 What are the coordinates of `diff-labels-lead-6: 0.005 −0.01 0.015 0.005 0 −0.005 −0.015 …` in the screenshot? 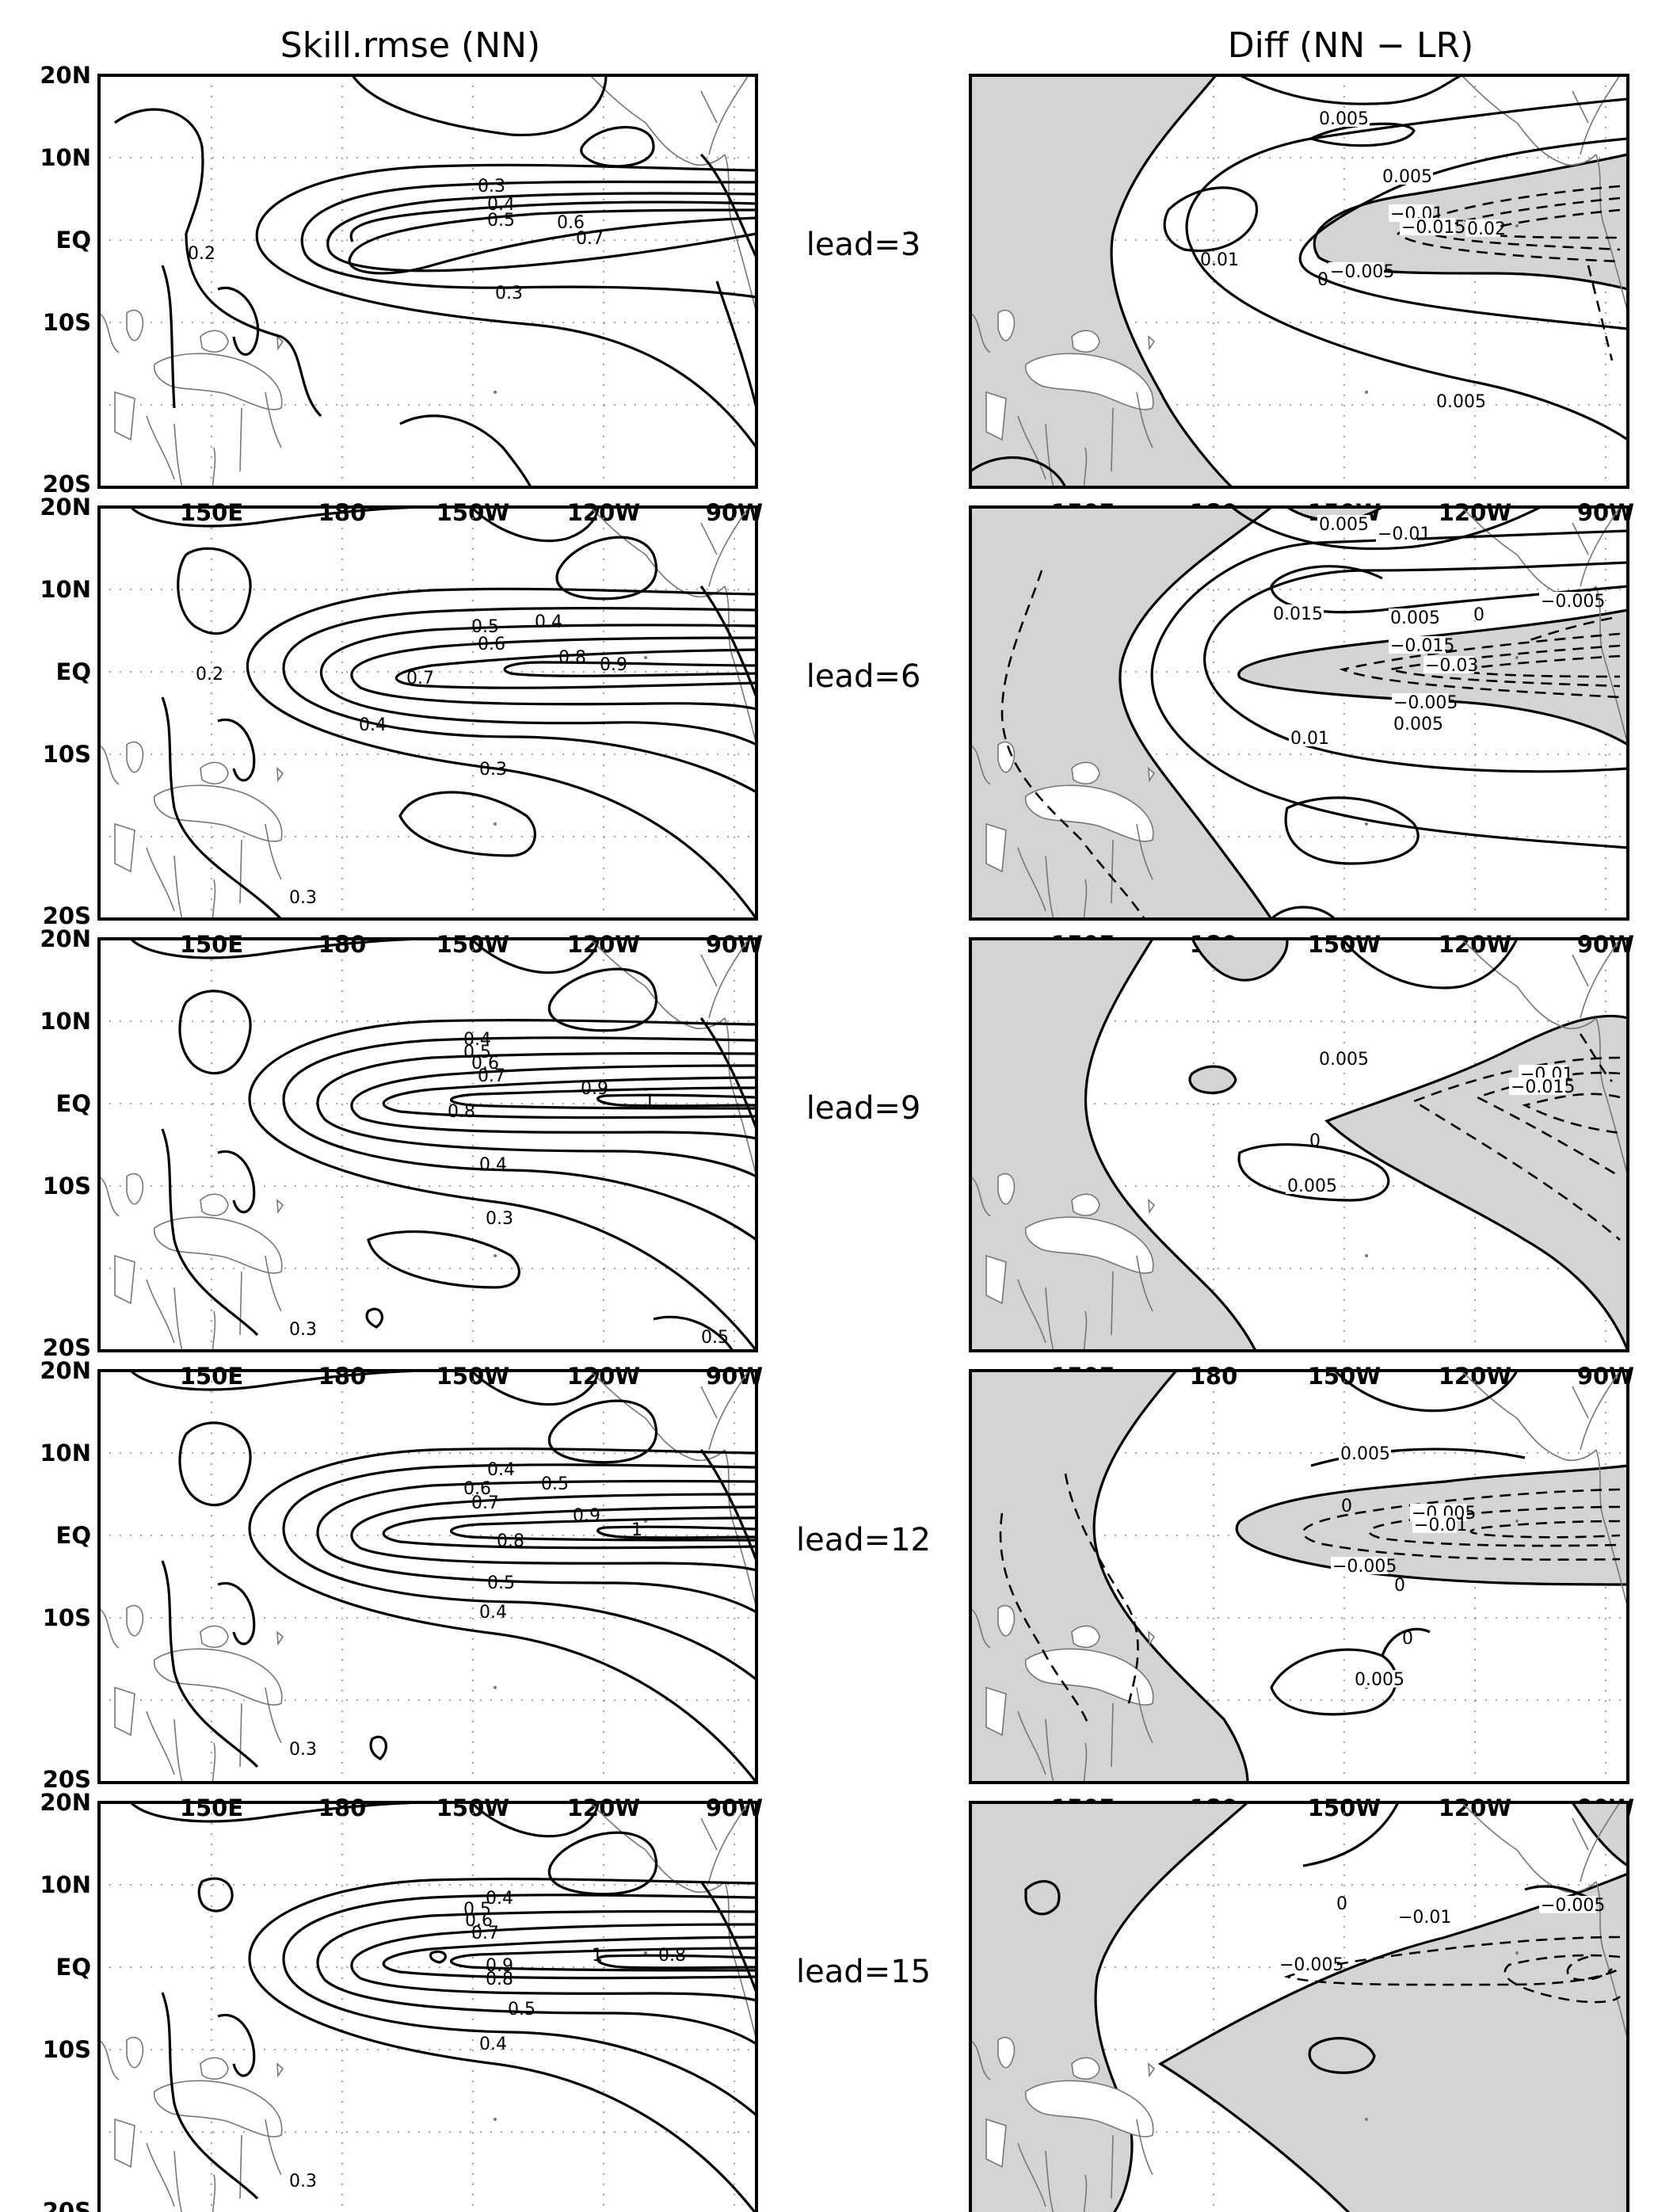 It's located at (1438, 632).